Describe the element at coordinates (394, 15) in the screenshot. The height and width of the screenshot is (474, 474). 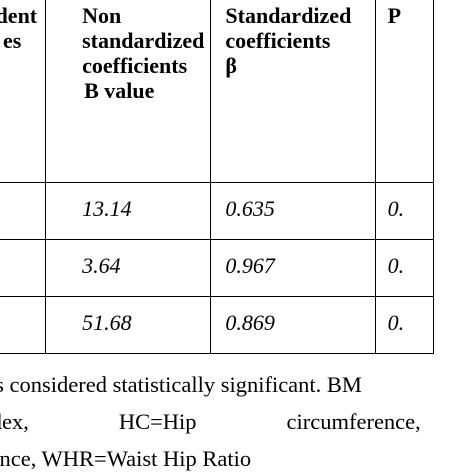
I see `header-line: P` at that location.